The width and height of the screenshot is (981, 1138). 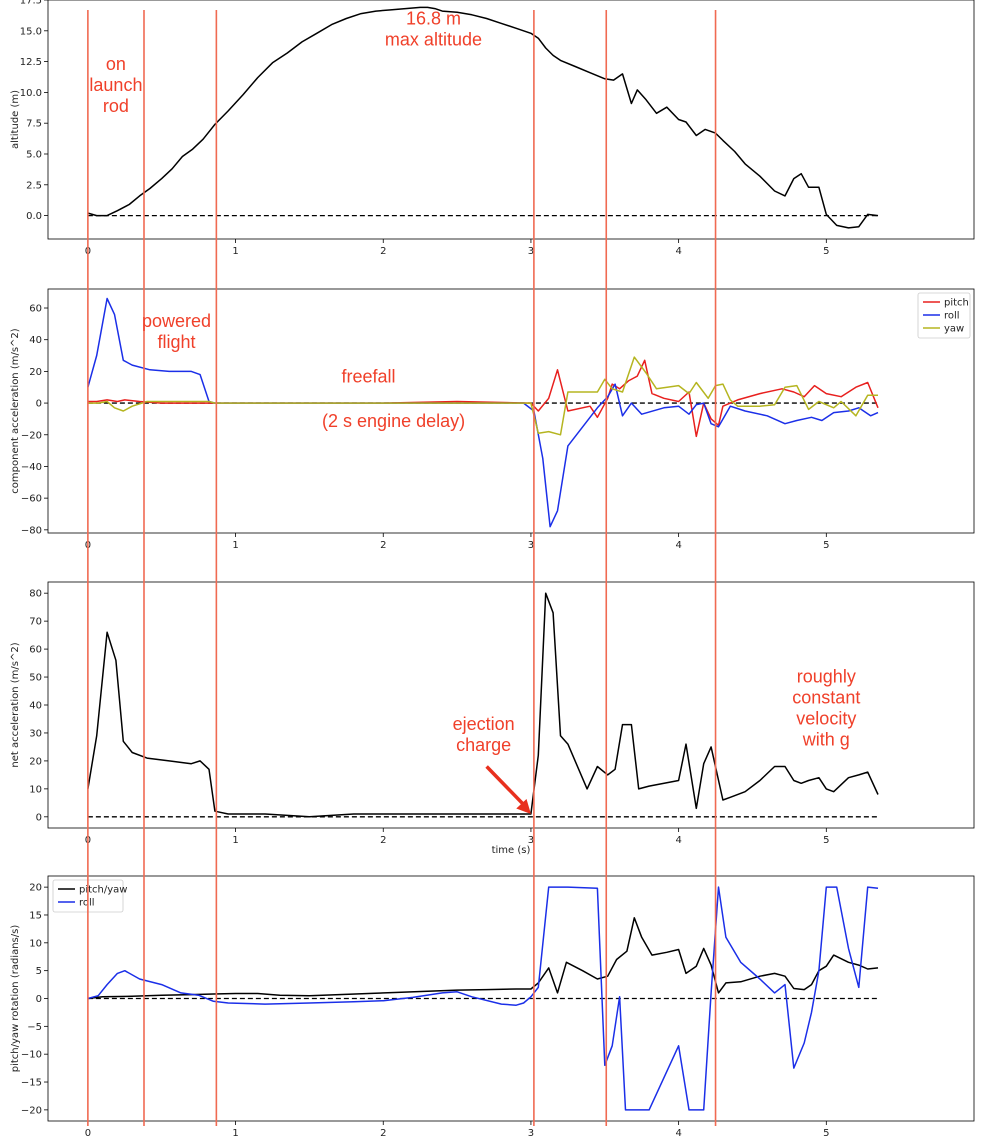 I want to click on annotation-text: ejection charge, so click(x=484, y=734).